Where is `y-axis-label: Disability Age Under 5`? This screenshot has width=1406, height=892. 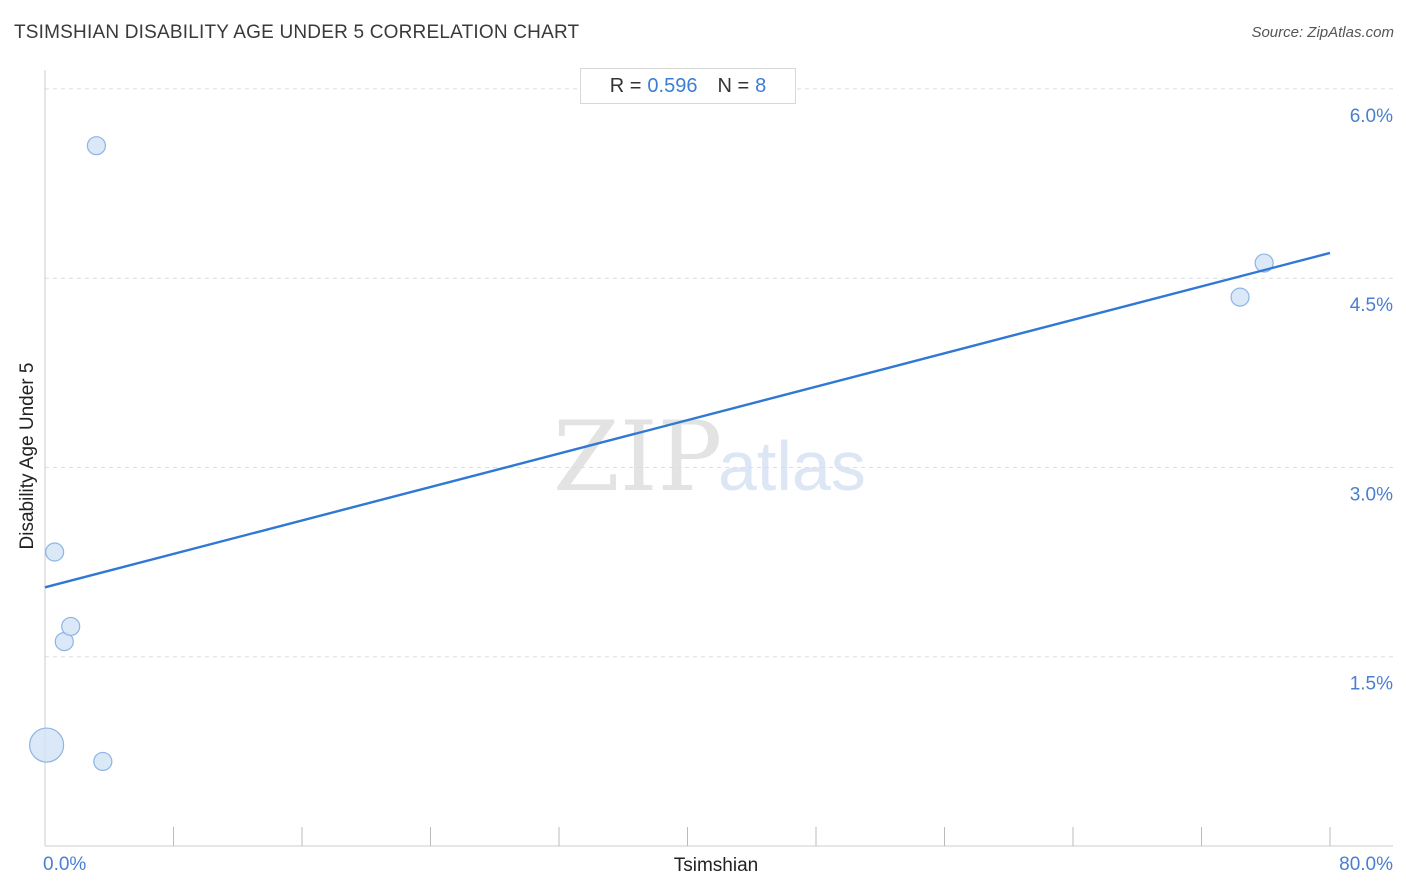
y-axis-label: Disability Age Under 5 is located at coordinates (27, 456).